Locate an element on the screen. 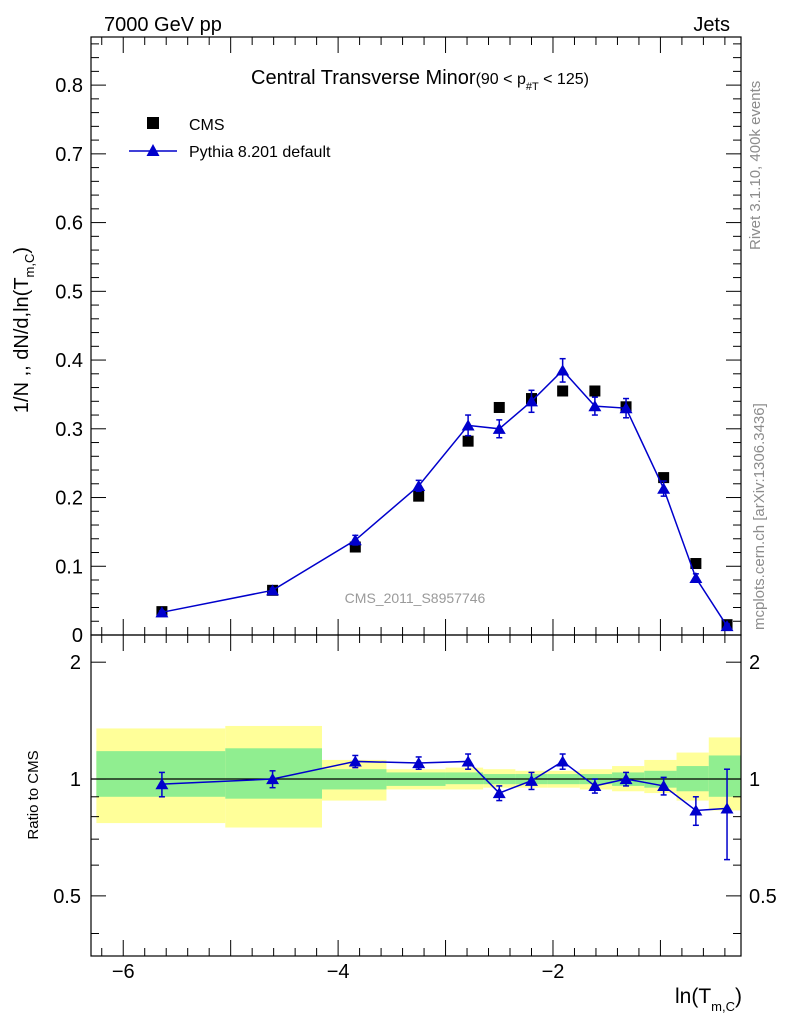 This screenshot has width=786, height=1024. y-axis-title-ratio: Ratio to CMS is located at coordinates (33, 794).